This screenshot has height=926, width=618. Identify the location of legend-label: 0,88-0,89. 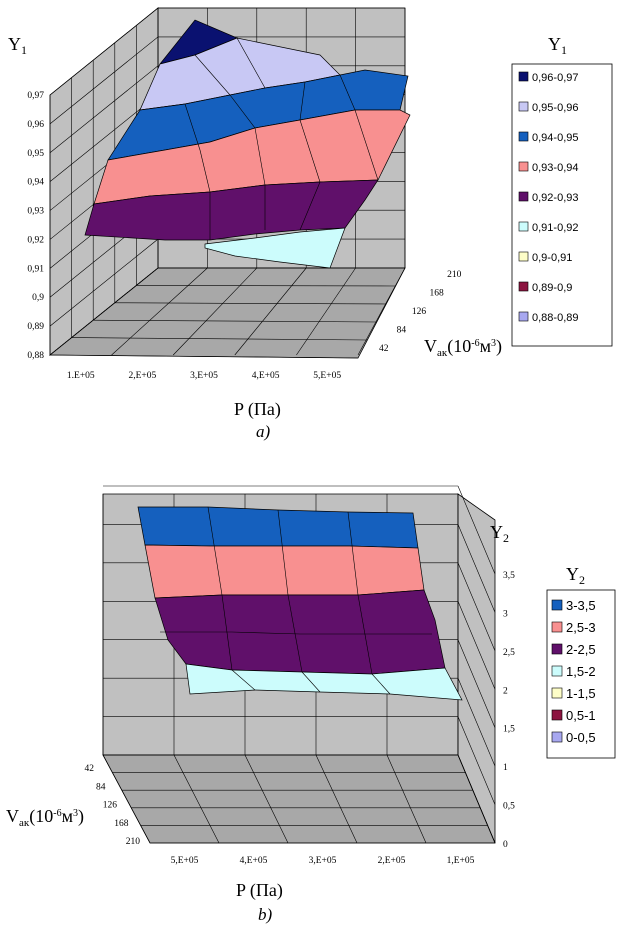
(555, 318).